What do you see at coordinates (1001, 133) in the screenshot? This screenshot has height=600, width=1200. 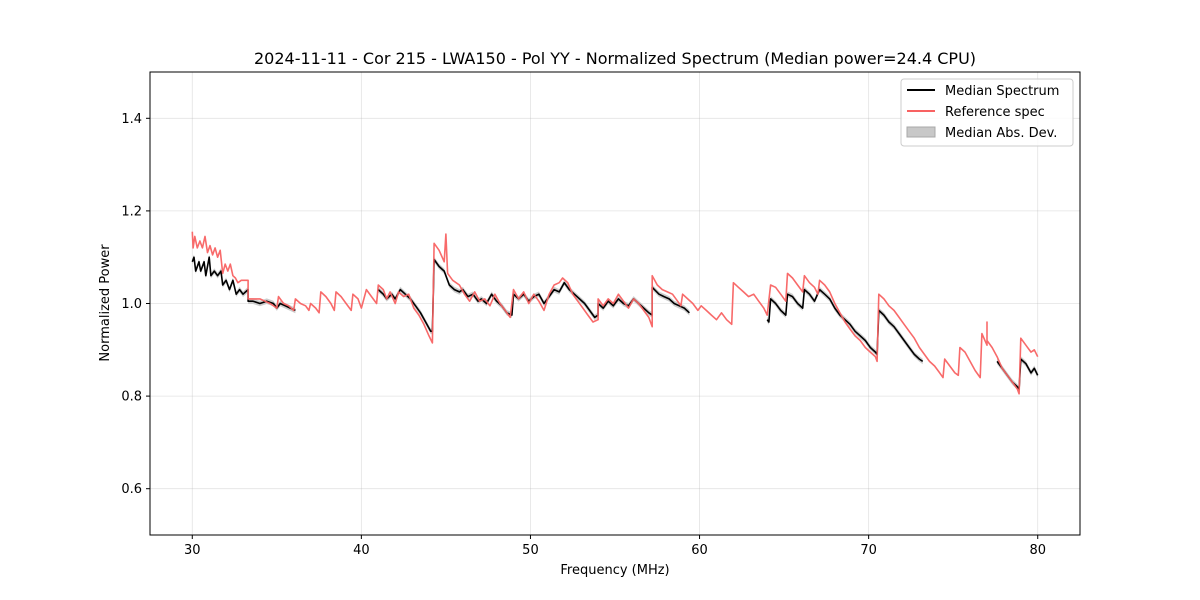 I see `legend-label-mad: Median Abs. Dev.` at bounding box center [1001, 133].